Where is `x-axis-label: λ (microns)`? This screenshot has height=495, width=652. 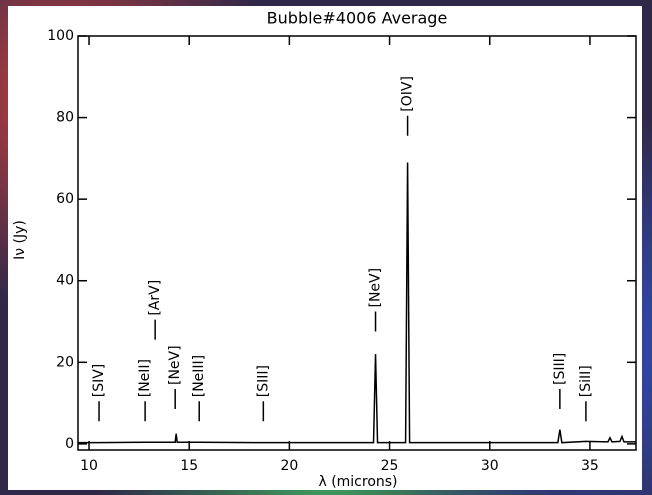 x-axis-label: λ (microns) is located at coordinates (357, 482).